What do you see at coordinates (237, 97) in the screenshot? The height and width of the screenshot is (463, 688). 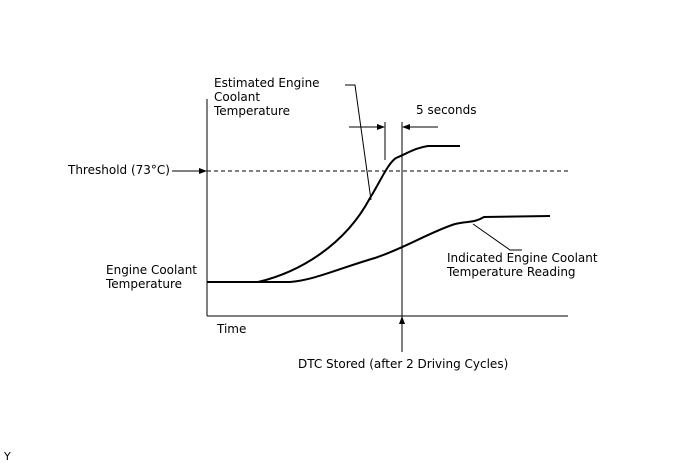 I see `estimated-label-line-2: Coolant` at bounding box center [237, 97].